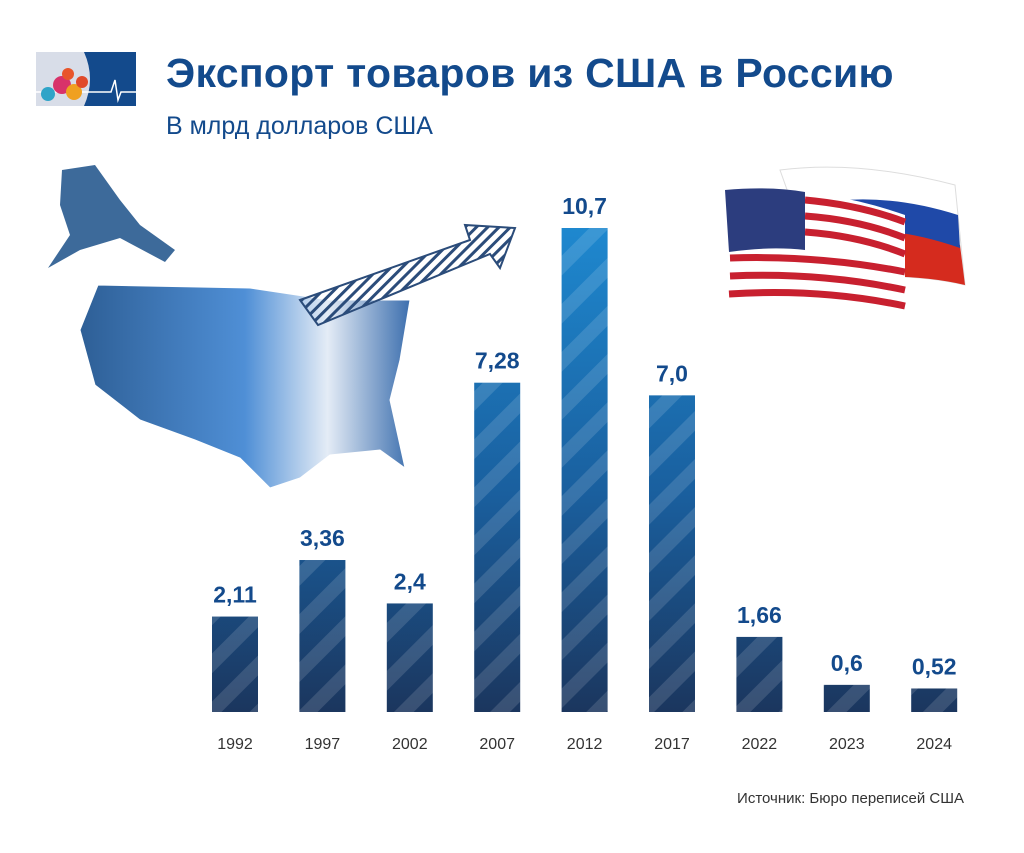 The width and height of the screenshot is (1024, 853). Describe the element at coordinates (410, 581) in the screenshot. I see `data-label: 2,4` at that location.